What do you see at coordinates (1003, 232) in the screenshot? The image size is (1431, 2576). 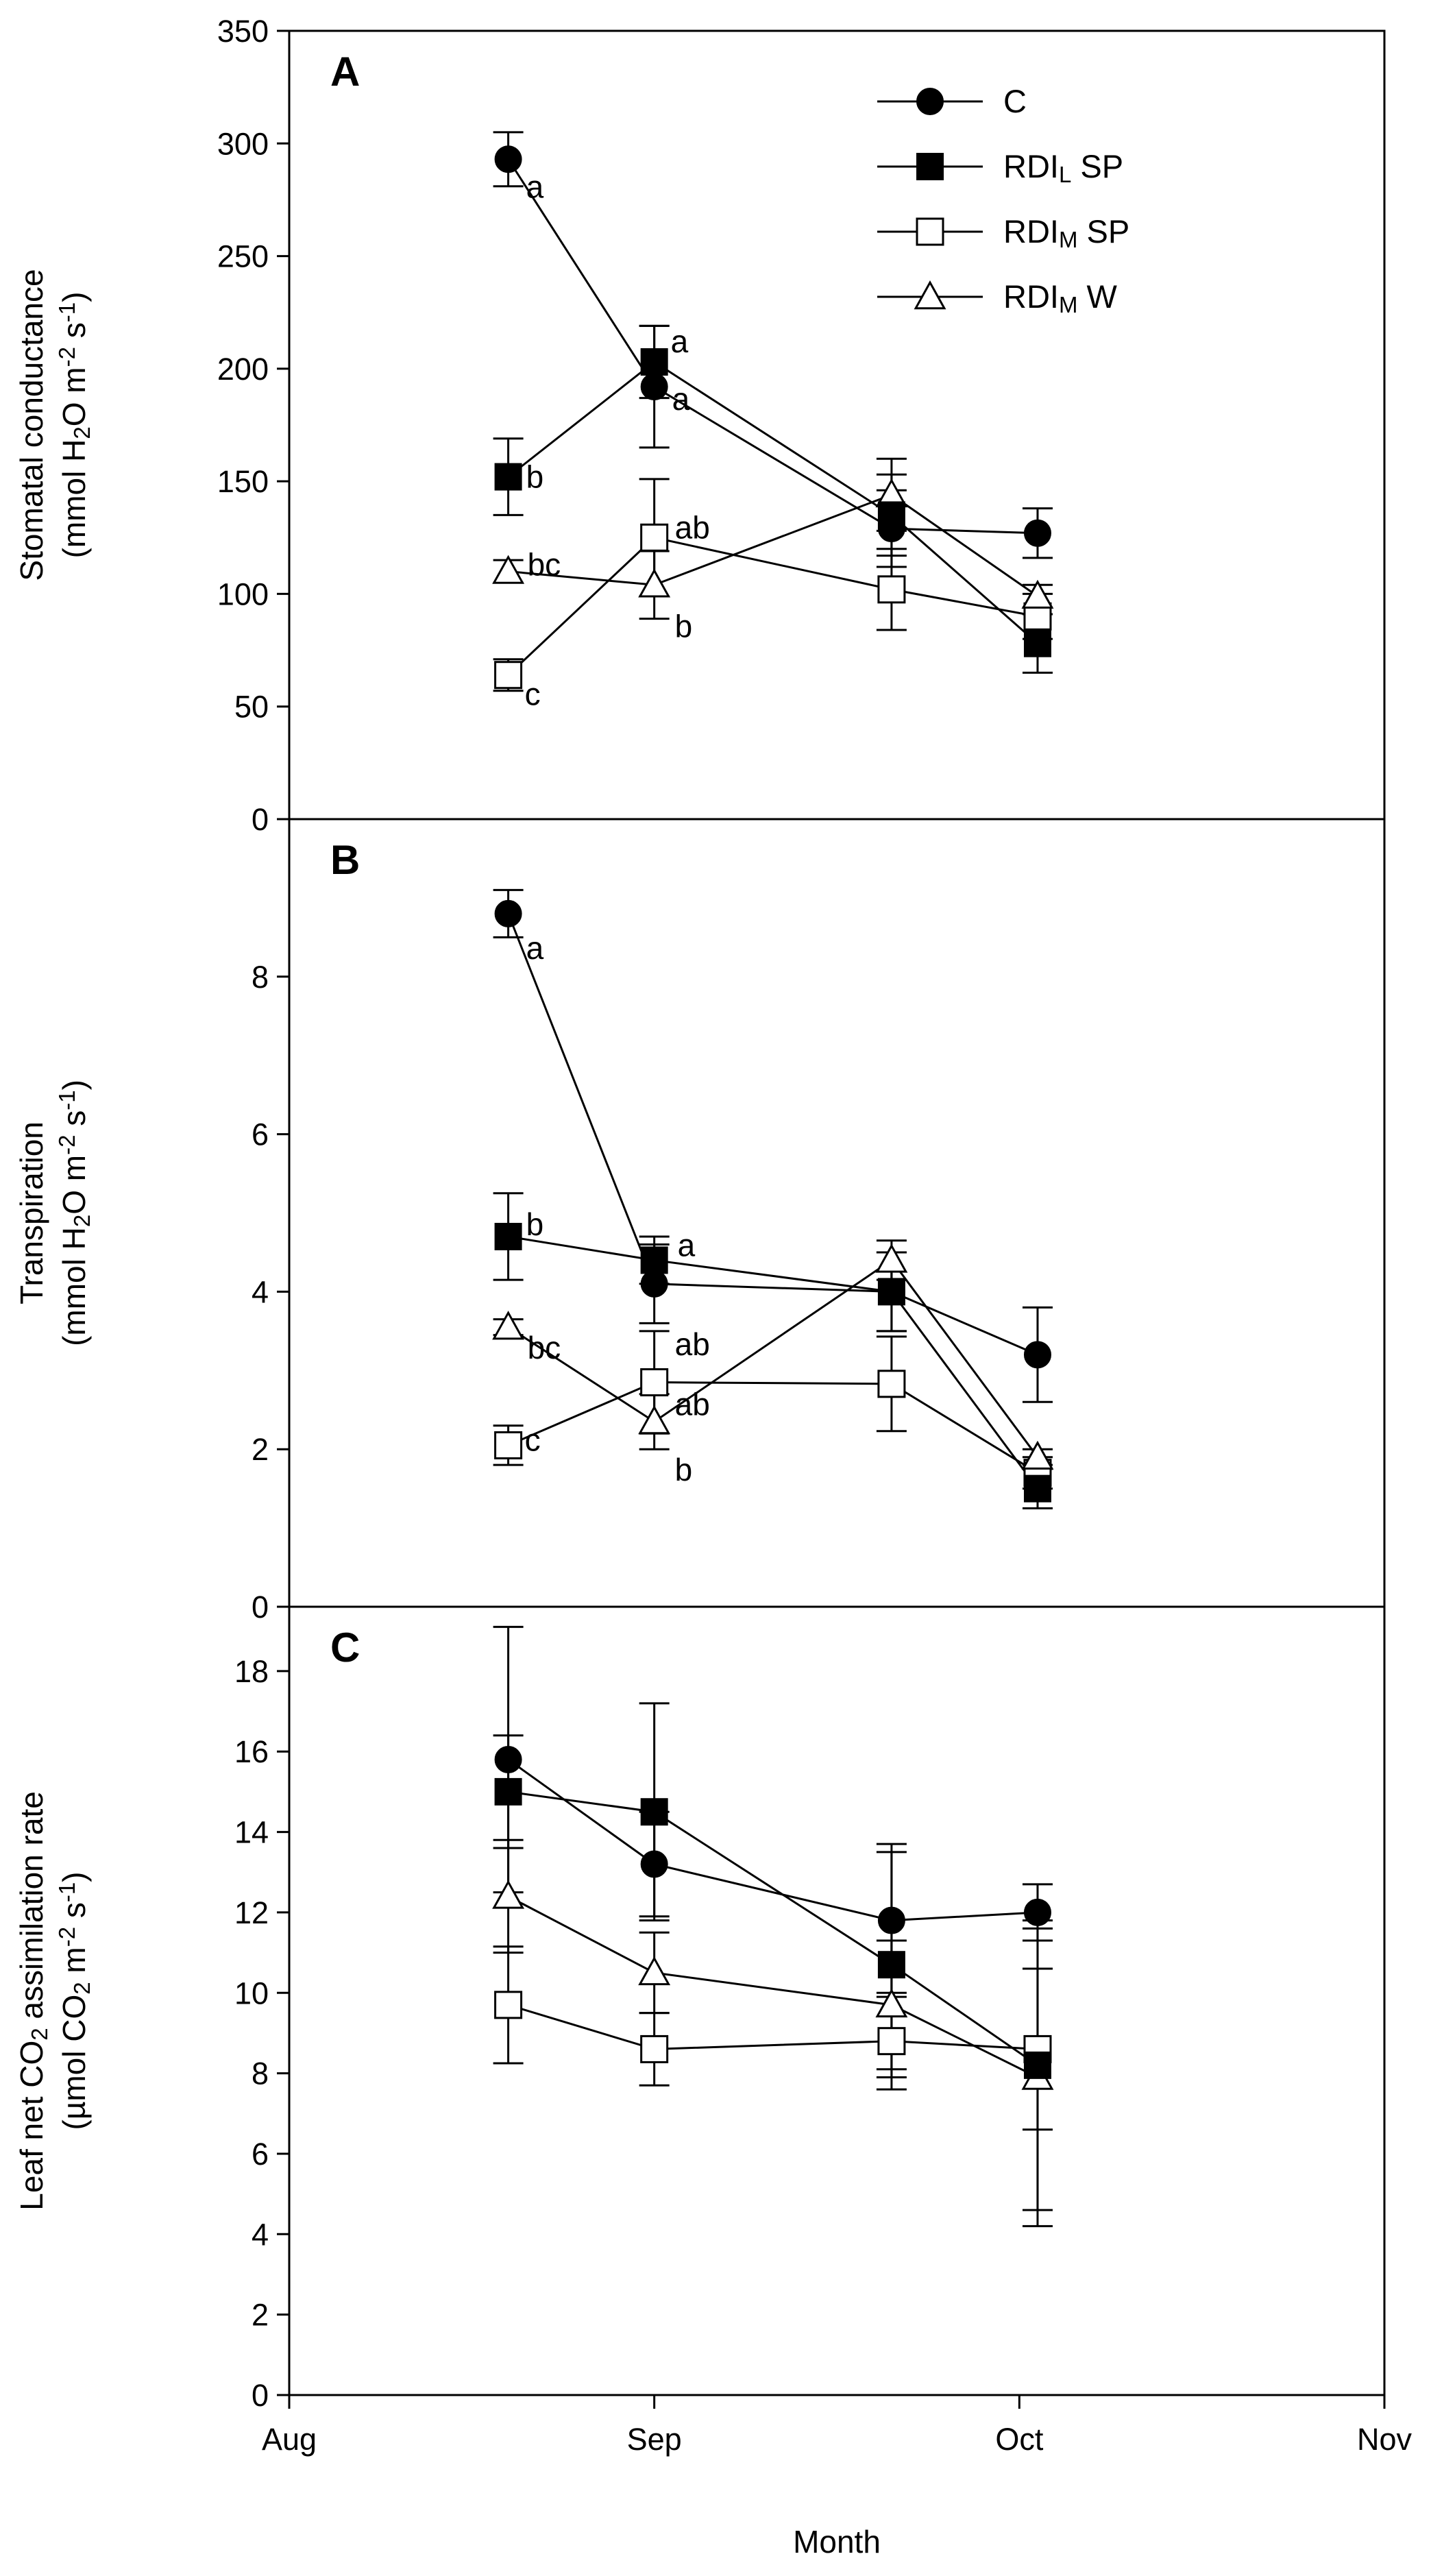 I see `legend-entry-rdim-sp: RDIM SP` at bounding box center [1003, 232].